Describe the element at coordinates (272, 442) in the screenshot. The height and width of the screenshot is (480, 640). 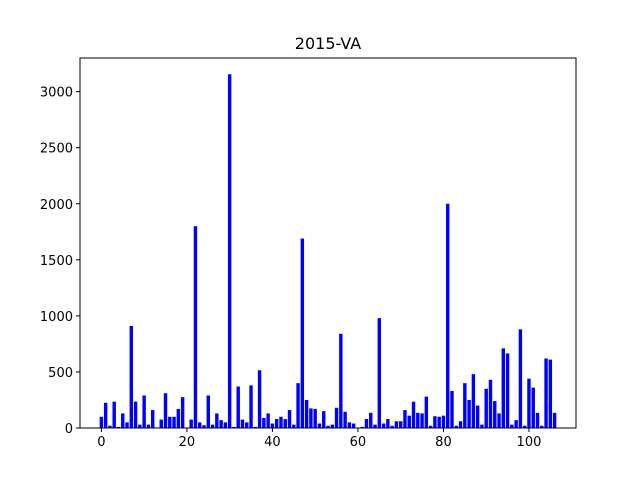
I see `x-tick-label: 40` at that location.